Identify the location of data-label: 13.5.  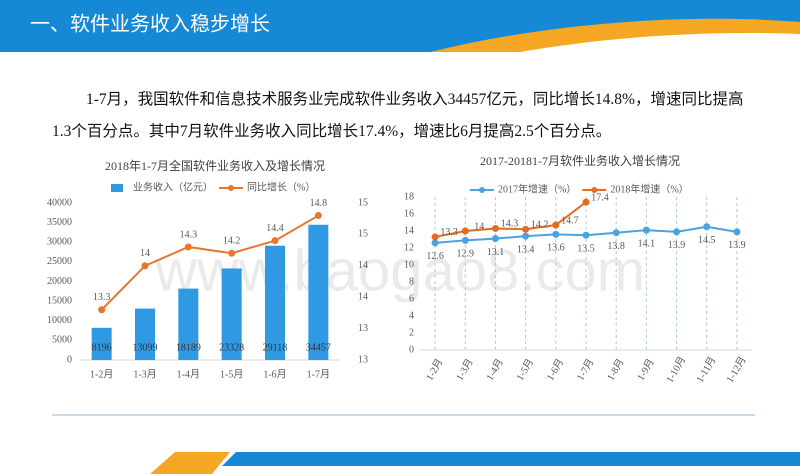
(586, 249).